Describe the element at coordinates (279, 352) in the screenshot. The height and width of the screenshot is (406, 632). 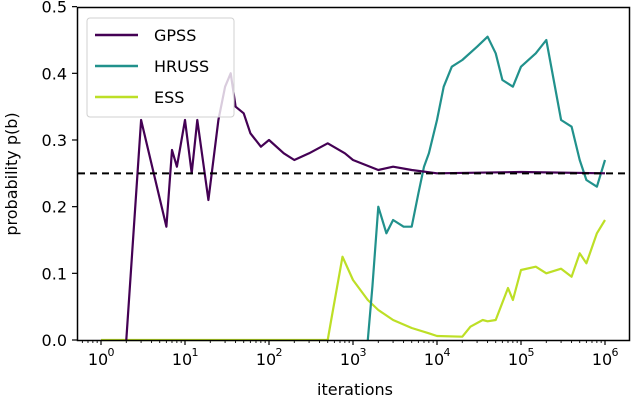
I see `svg-text: 2` at that location.